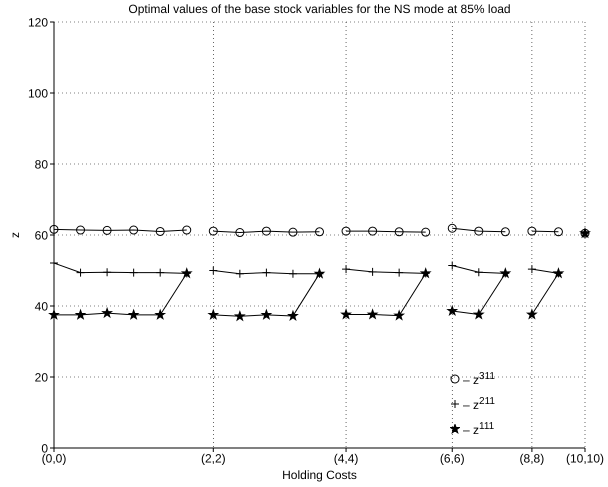 This screenshot has width=608, height=487. Describe the element at coordinates (213, 459) in the screenshot. I see `x-tick-label: (2,2)` at that location.